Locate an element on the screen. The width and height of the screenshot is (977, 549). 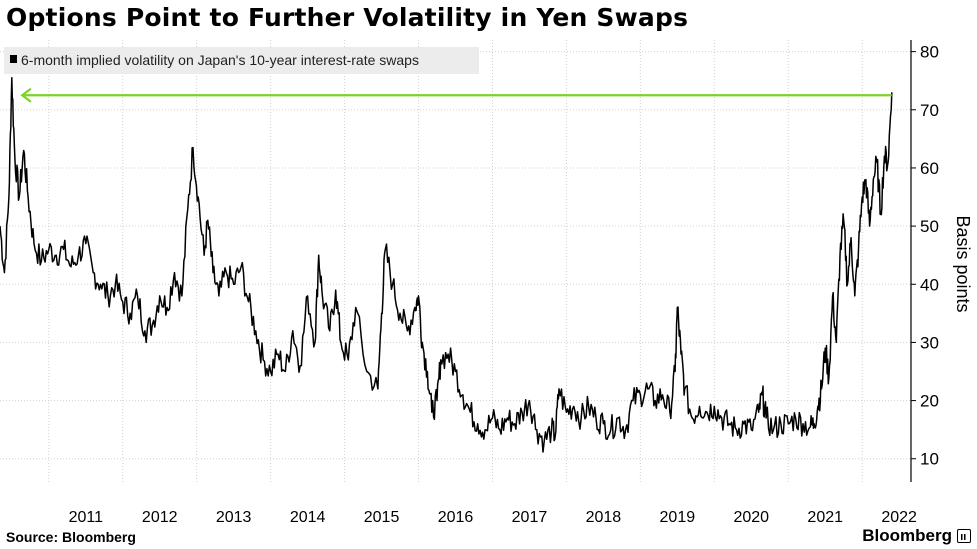
y-tick-label: 40 is located at coordinates (929, 284).